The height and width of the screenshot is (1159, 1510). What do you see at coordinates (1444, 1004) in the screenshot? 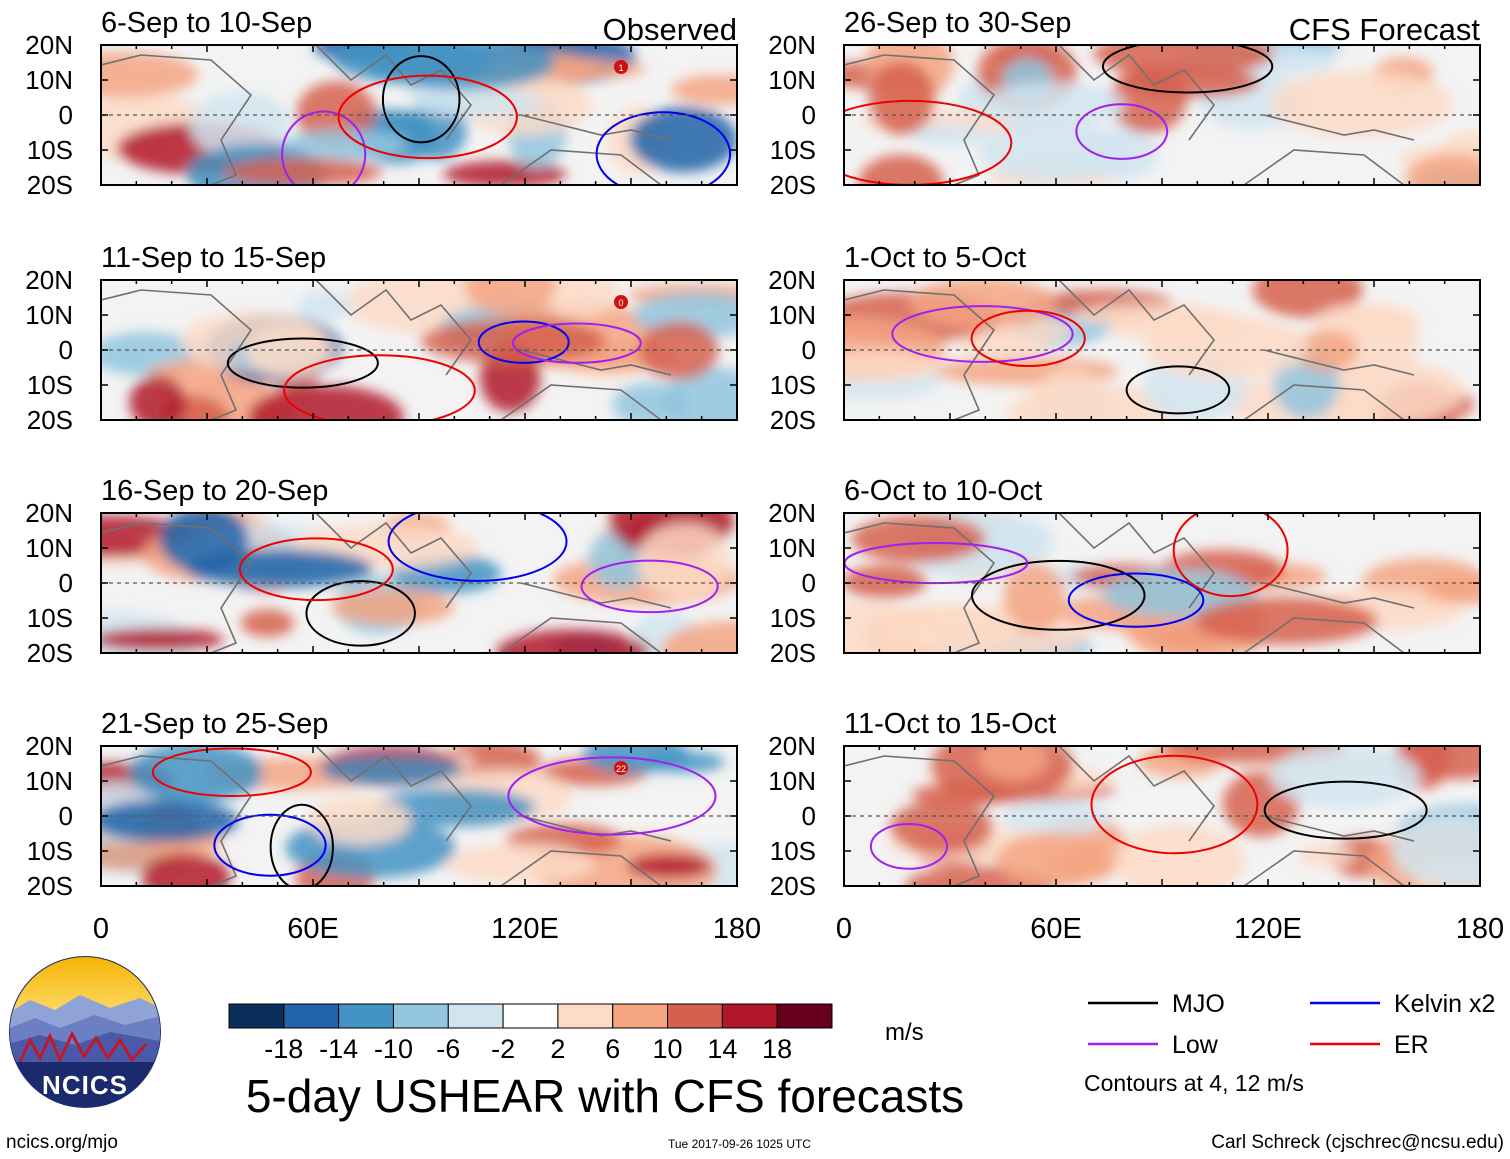
I see `legend-label: Kelvin x2` at bounding box center [1444, 1004].